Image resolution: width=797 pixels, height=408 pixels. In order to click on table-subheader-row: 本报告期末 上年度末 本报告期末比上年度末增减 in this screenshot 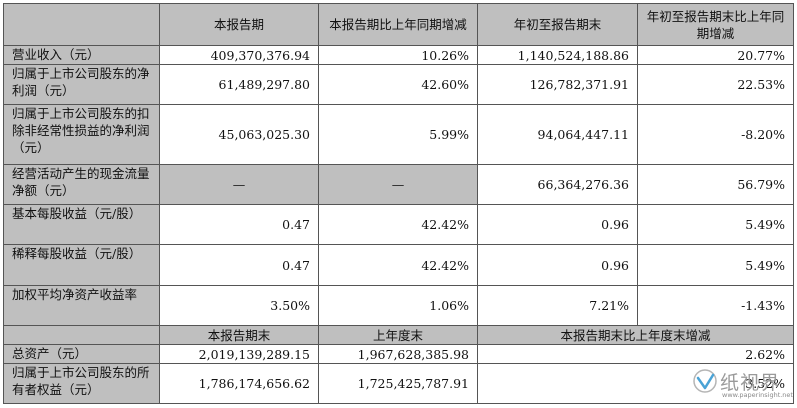, I will do `click(398, 335)`.